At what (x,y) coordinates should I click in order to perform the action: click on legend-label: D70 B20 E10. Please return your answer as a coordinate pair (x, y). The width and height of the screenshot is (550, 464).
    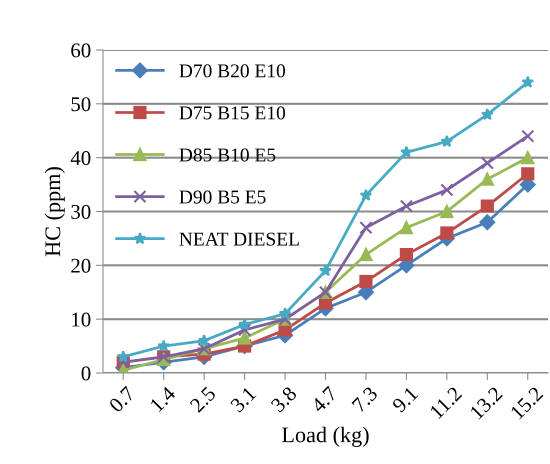
    Looking at the image, I should click on (232, 71).